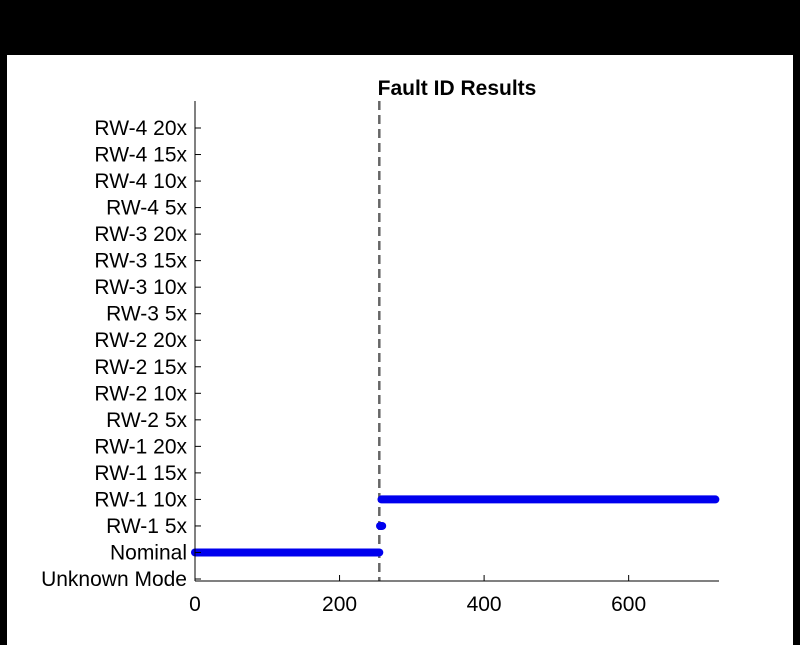  Describe the element at coordinates (195, 604) in the screenshot. I see `x-tick-label: 0` at that location.